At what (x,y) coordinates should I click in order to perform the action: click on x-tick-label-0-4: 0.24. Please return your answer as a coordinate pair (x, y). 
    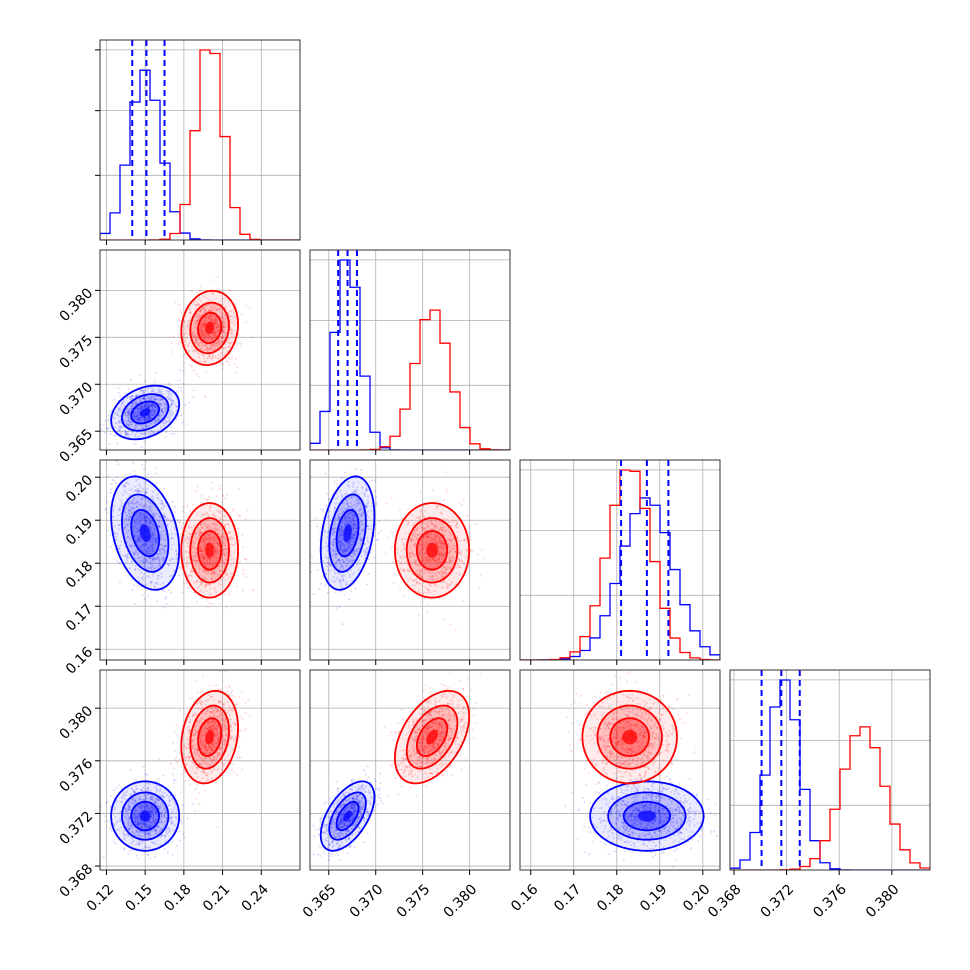
    Looking at the image, I should click on (255, 897).